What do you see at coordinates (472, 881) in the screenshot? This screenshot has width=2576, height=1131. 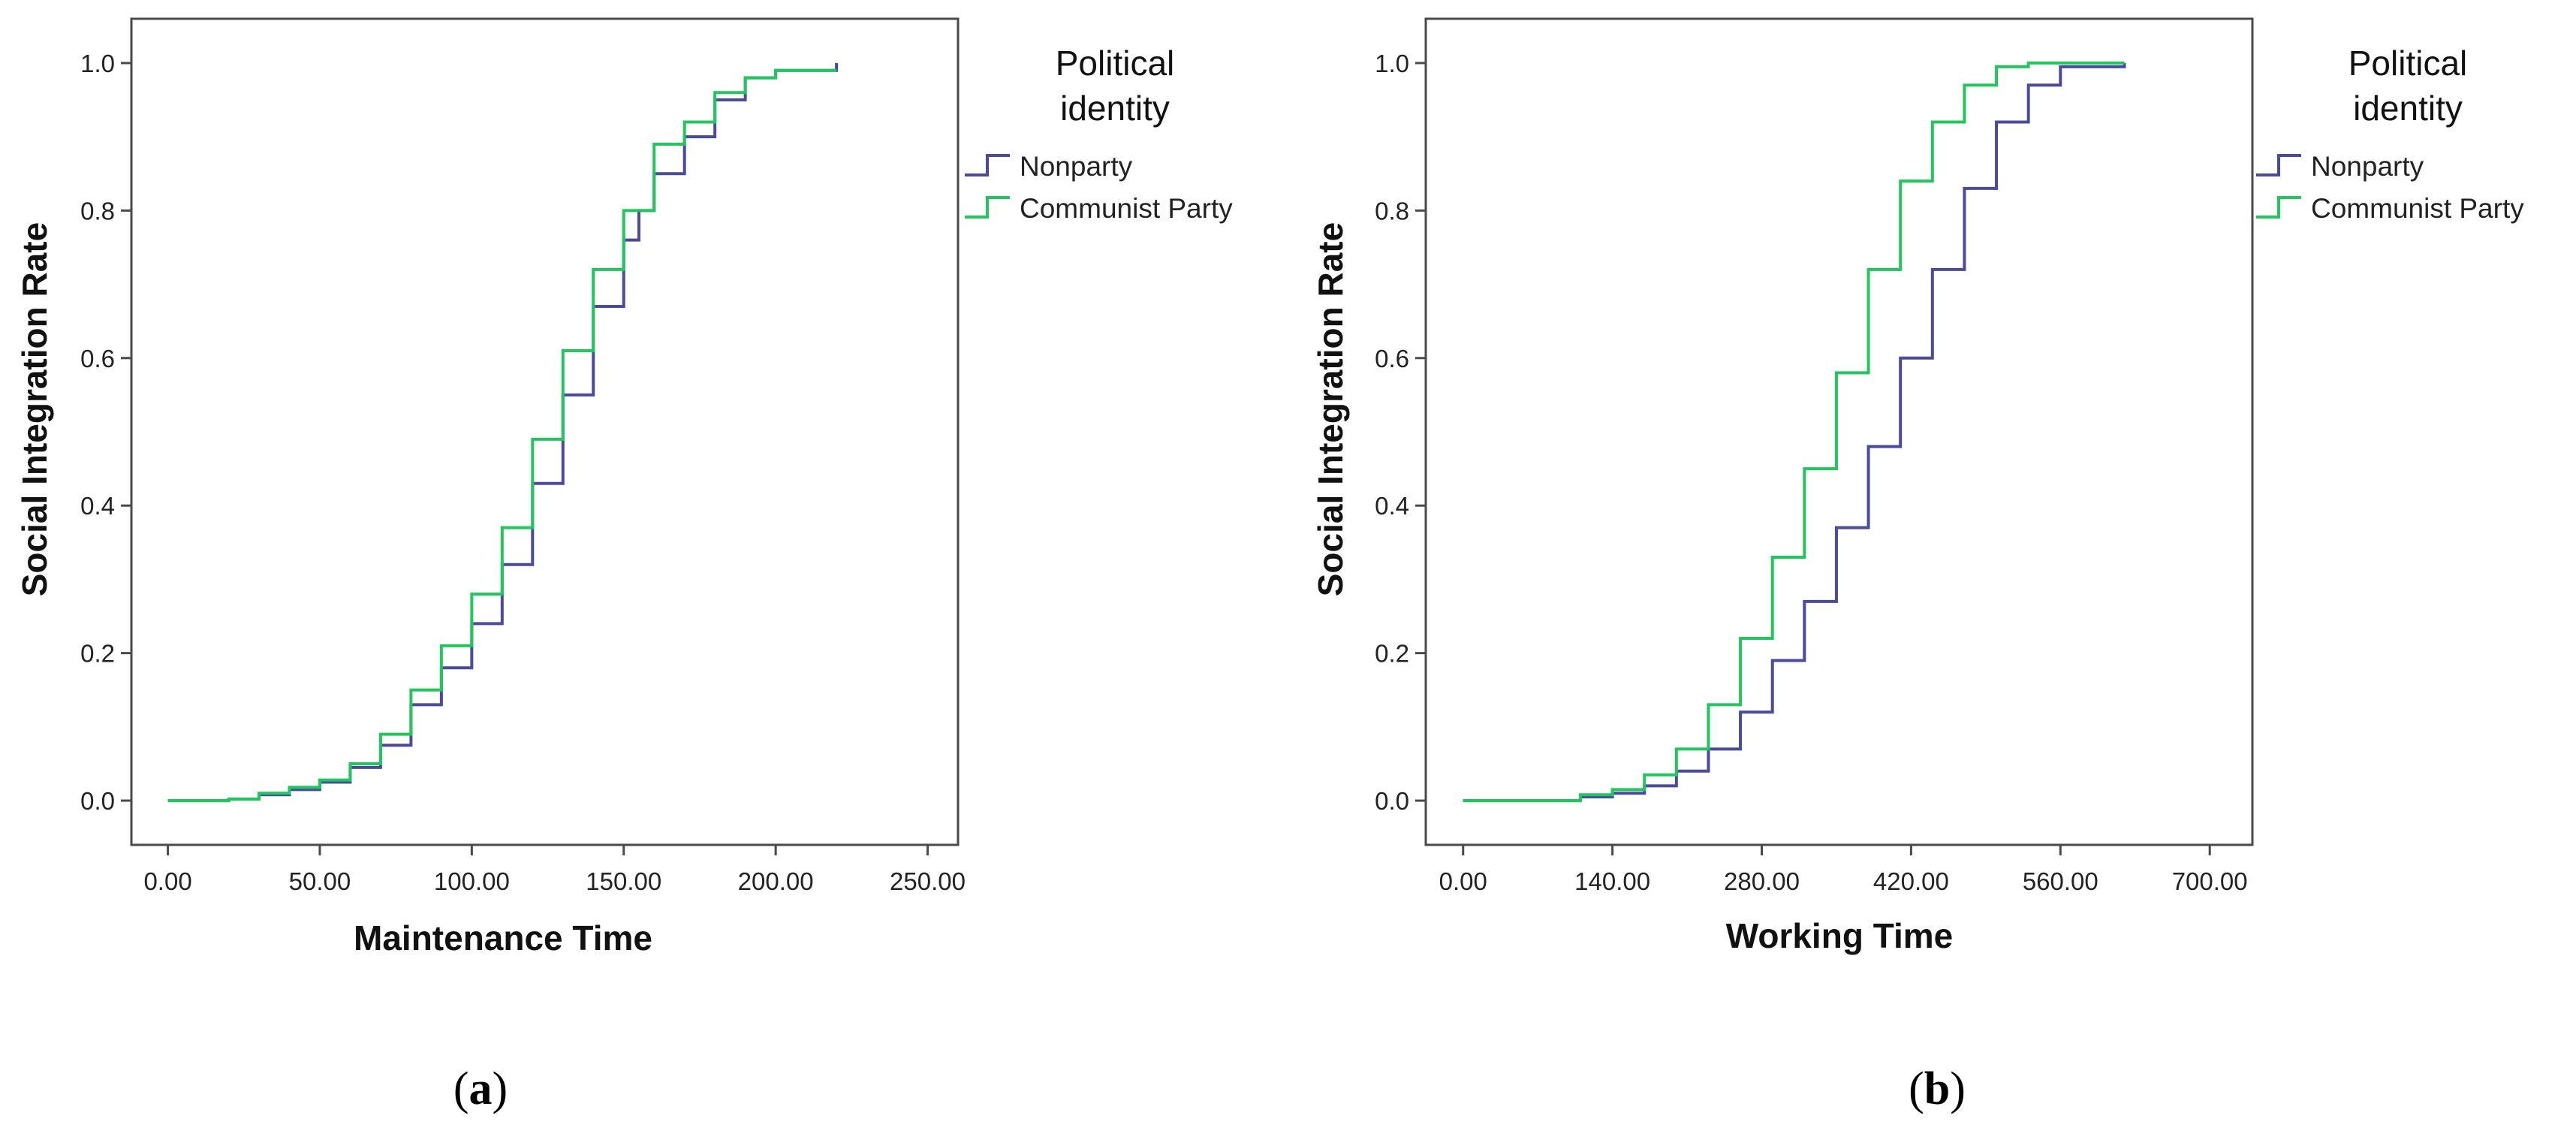 I see `x-tick-label: 100.00` at bounding box center [472, 881].